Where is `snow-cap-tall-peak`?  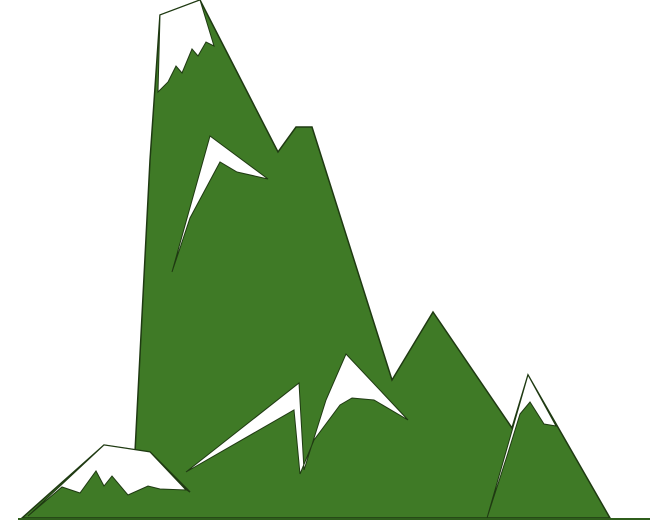 snow-cap-tall-peak is located at coordinates (186, 47).